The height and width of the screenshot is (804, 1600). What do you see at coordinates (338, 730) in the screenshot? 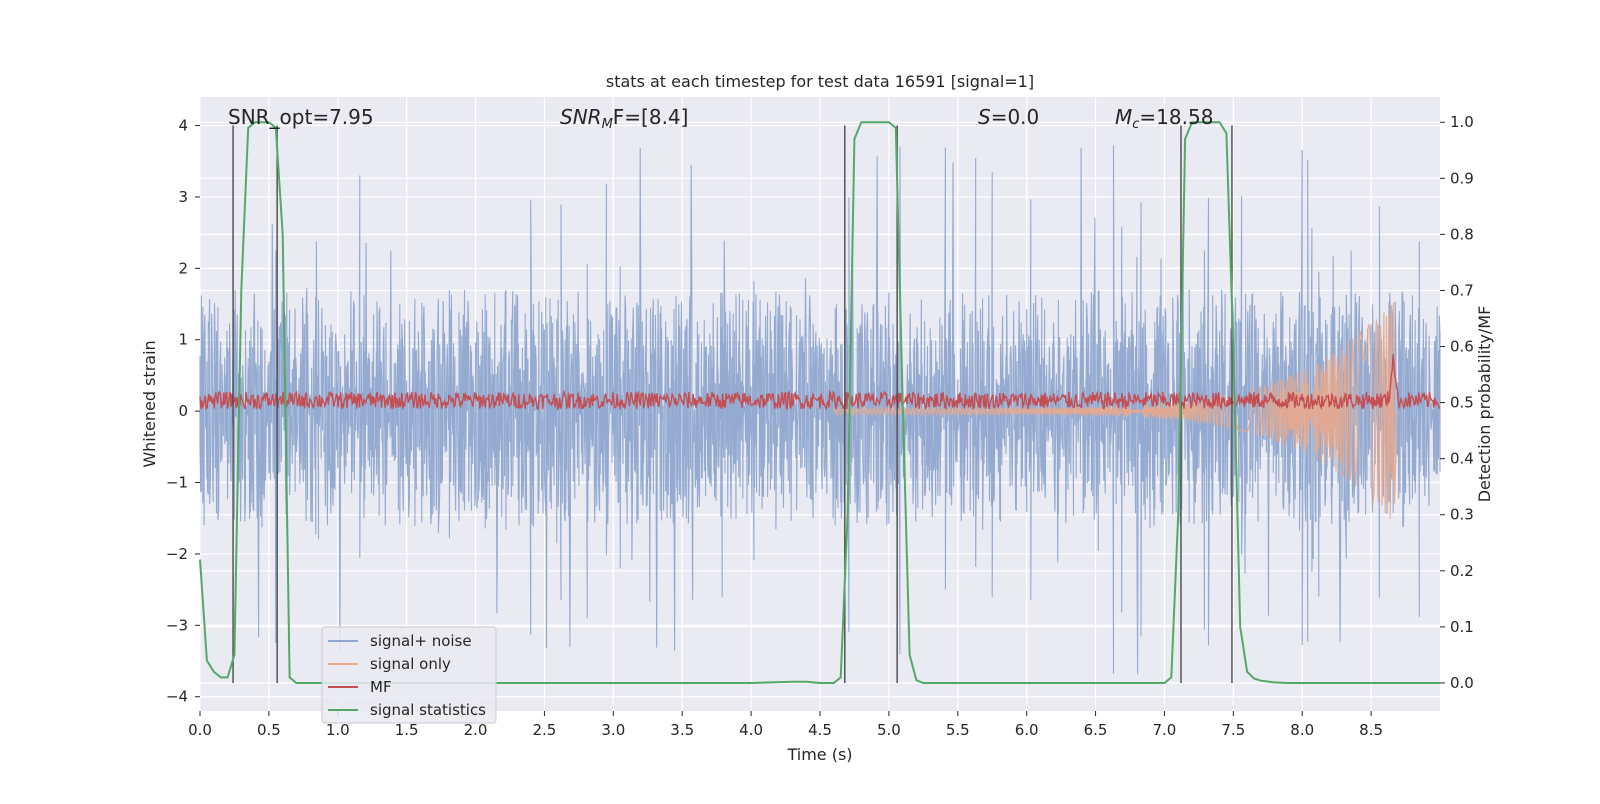
I see `x-tick-label: 1.0` at bounding box center [338, 730].